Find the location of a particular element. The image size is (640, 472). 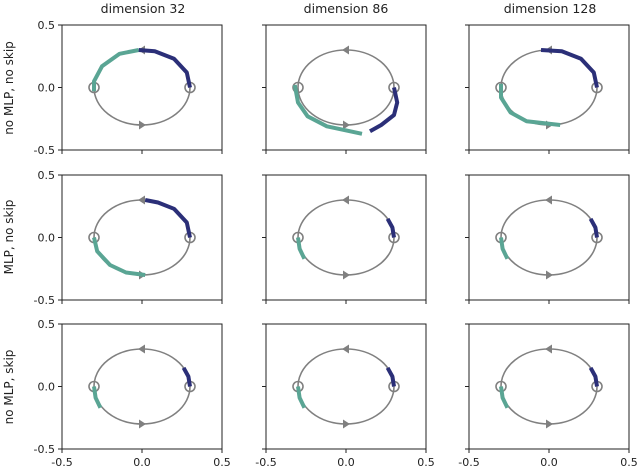

panel-r3-c2: -0.5 0.0 0.5 is located at coordinates (345, 396).